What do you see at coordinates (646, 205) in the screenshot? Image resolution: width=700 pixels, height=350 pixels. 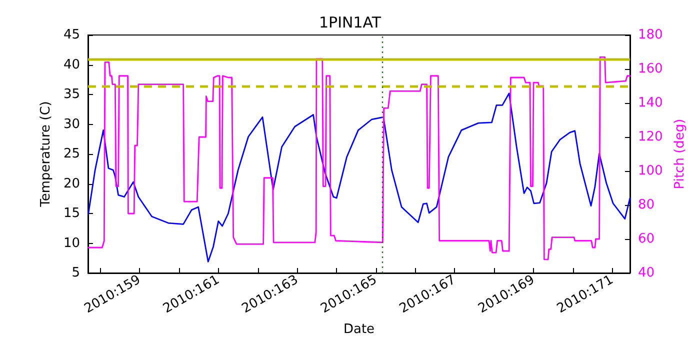 I see `y2-tick-label: 80` at bounding box center [646, 205].